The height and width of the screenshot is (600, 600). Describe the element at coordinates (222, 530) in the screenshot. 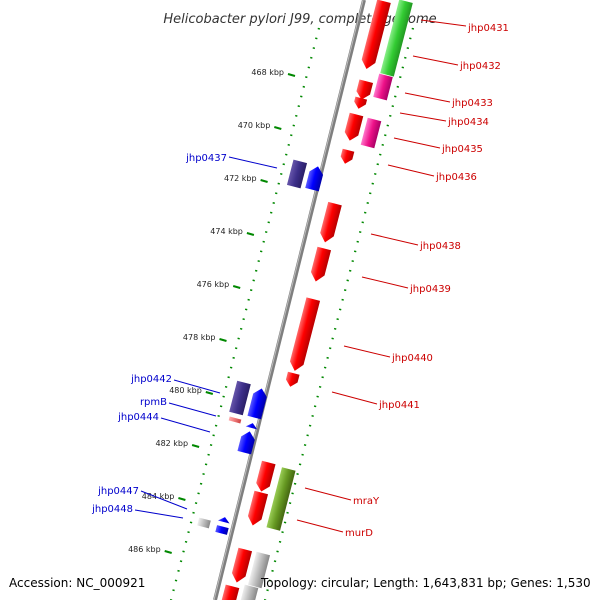

I see `gene-jhp0448` at that location.